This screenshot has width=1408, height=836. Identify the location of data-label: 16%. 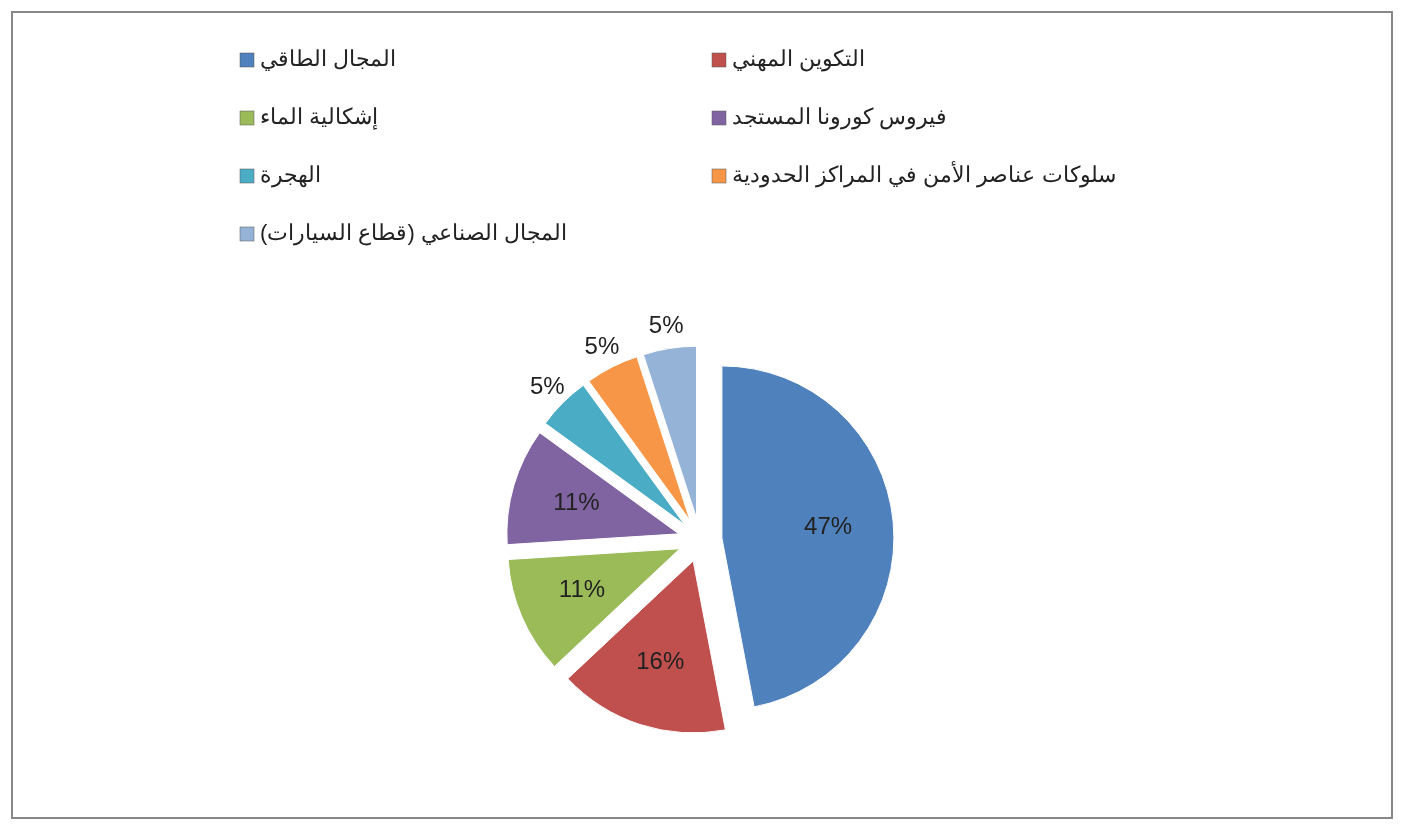
(660, 660).